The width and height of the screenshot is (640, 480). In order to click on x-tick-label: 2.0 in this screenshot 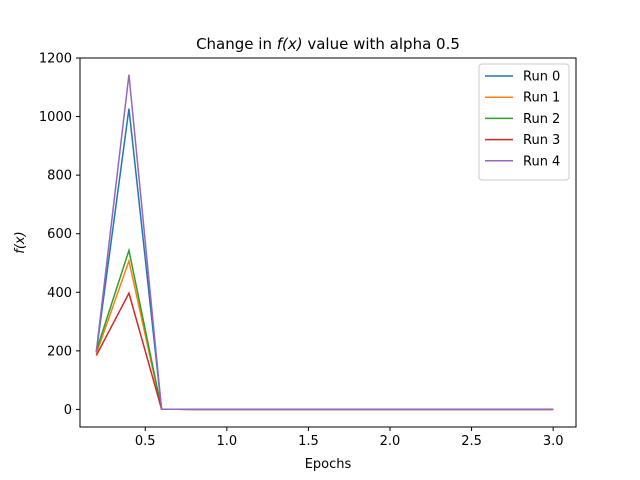, I will do `click(390, 441)`.